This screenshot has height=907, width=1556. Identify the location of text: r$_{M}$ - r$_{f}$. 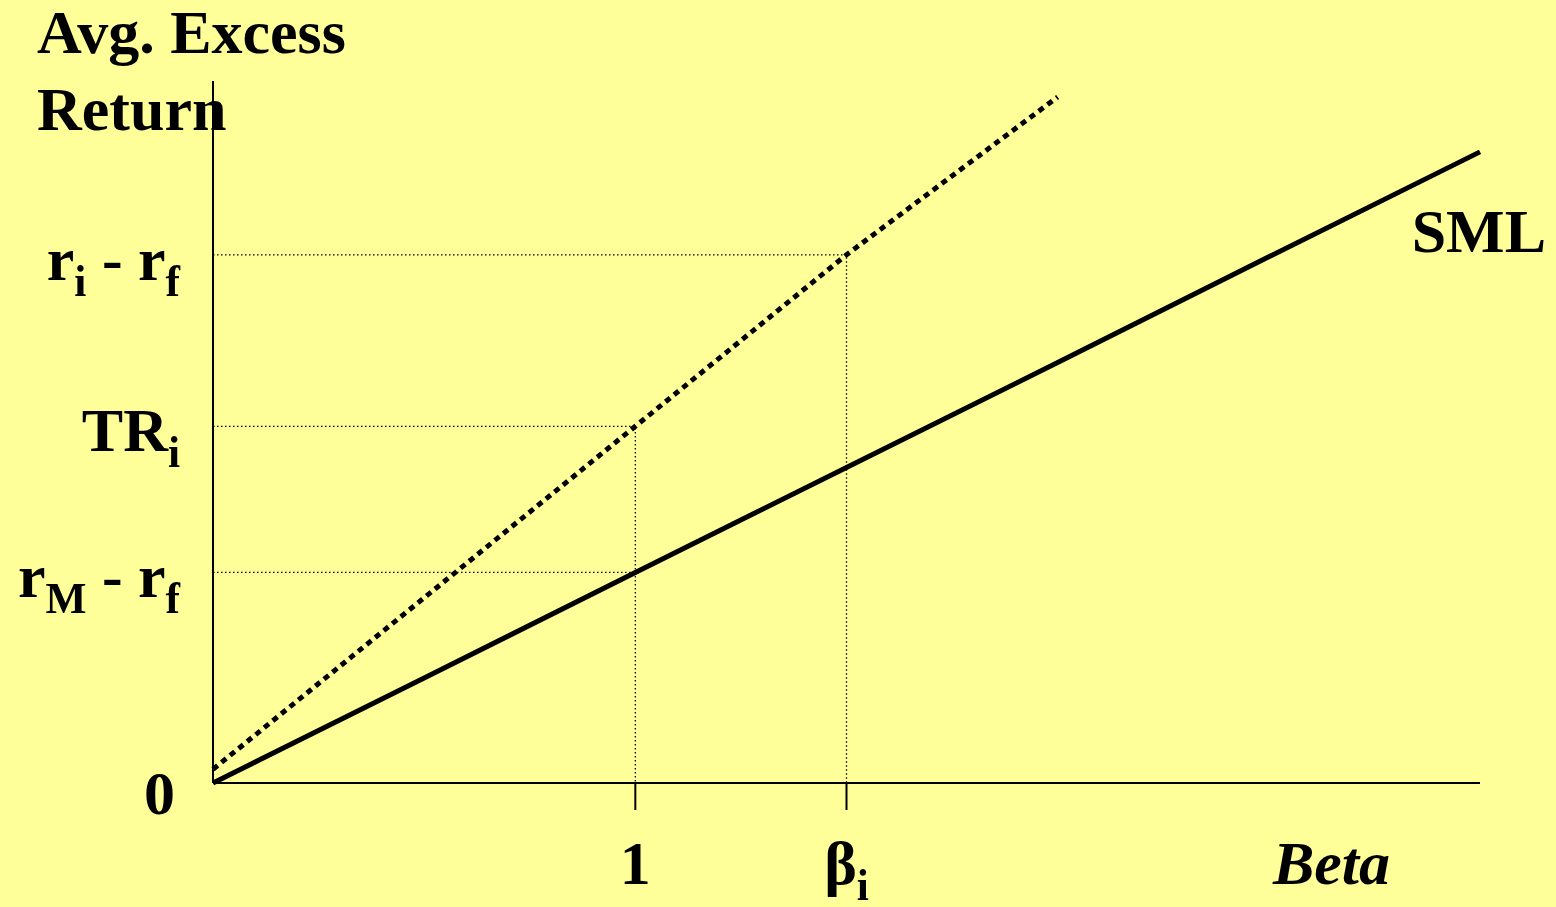
(99, 582).